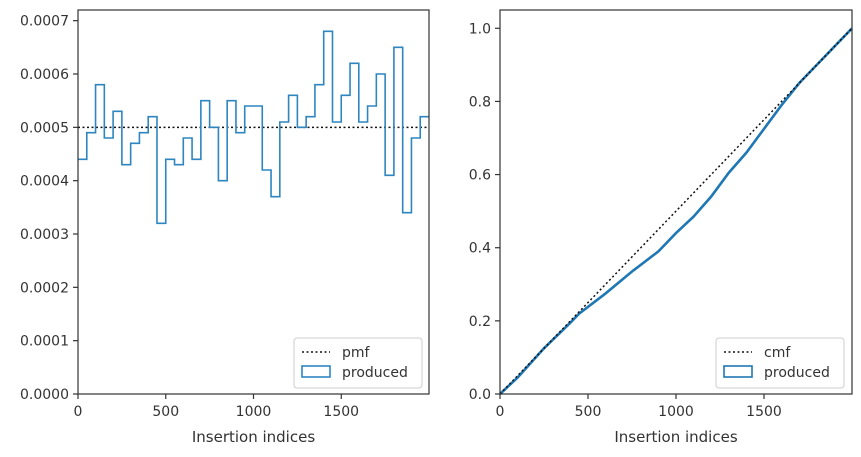 Image resolution: width=861 pixels, height=457 pixels. What do you see at coordinates (44, 235) in the screenshot?
I see `y-tick-label: 0.0003` at bounding box center [44, 235].